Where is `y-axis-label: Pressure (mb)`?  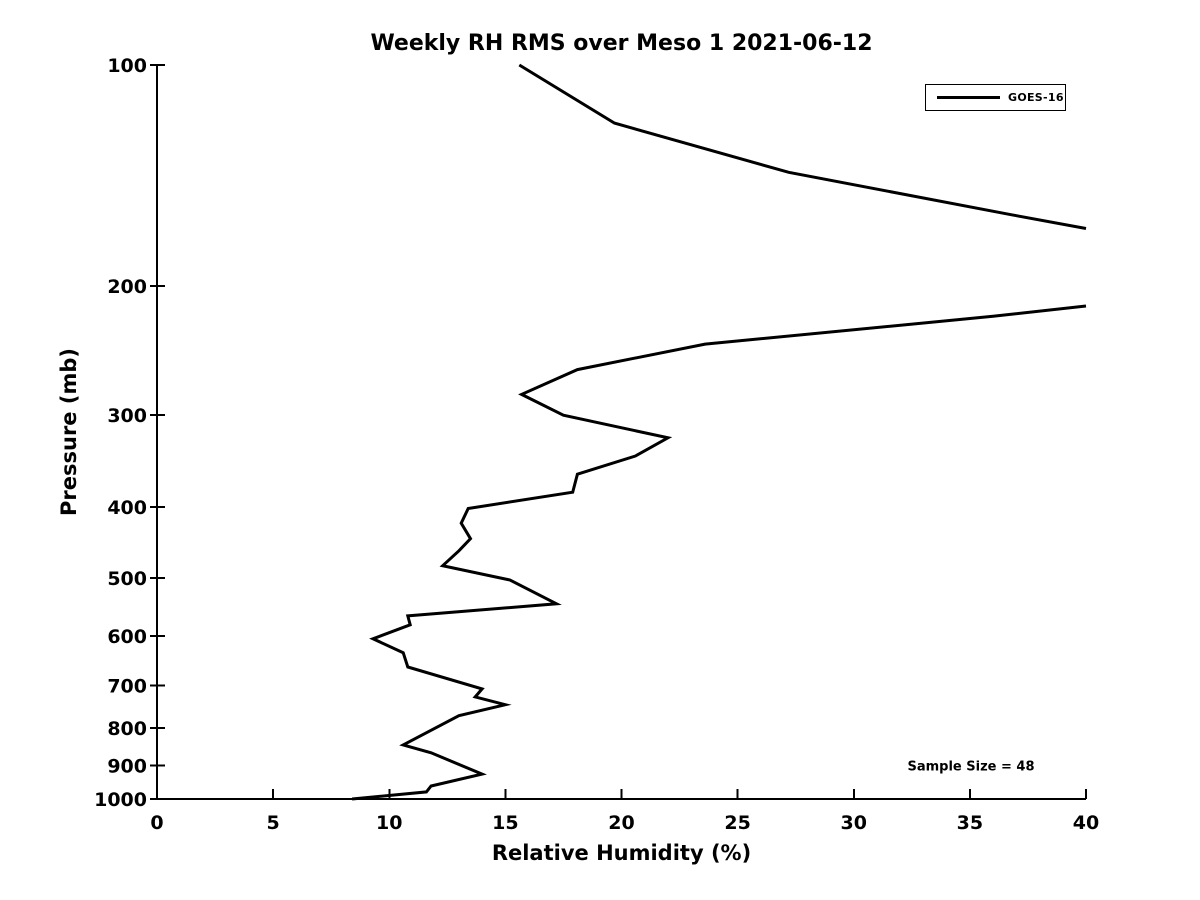
y-axis-label: Pressure (mb) is located at coordinates (69, 432).